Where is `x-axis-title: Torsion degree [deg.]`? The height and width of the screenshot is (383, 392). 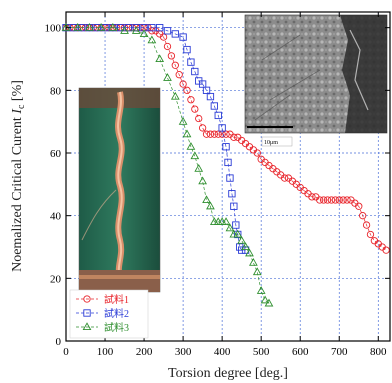
x-axis-title: Torsion degree [deg.] is located at coordinates (228, 373).